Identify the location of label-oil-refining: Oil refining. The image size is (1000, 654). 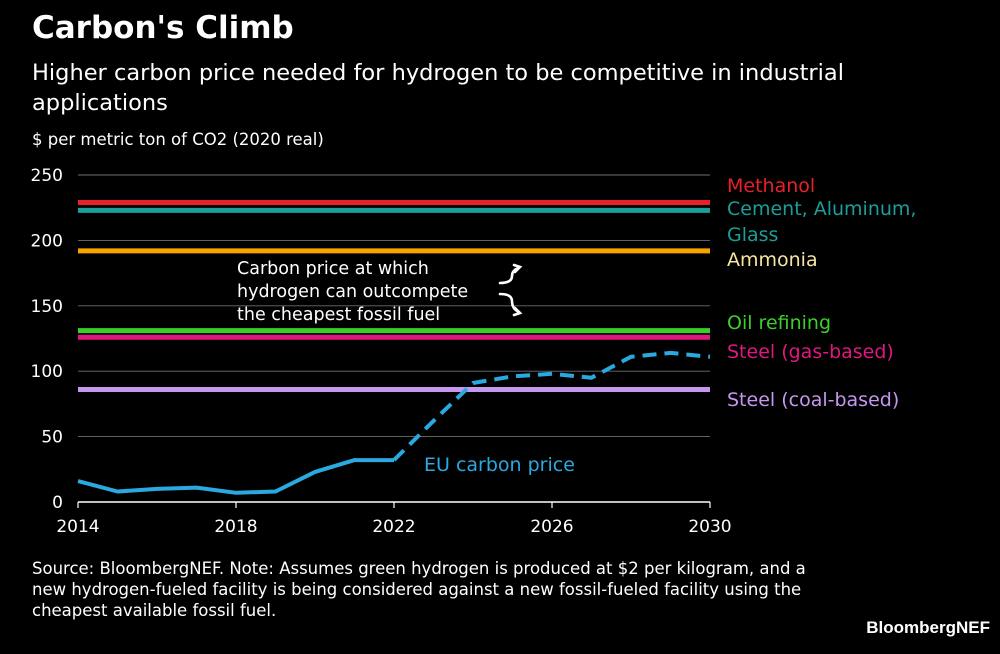
(779, 323).